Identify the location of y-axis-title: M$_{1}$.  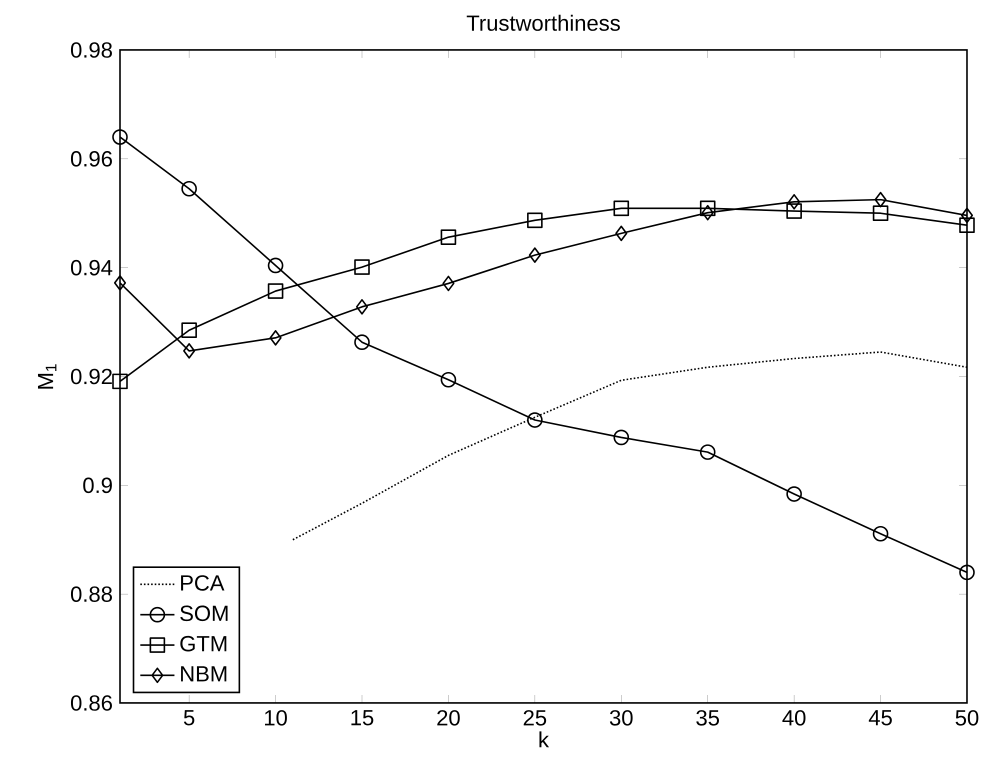
(47, 376).